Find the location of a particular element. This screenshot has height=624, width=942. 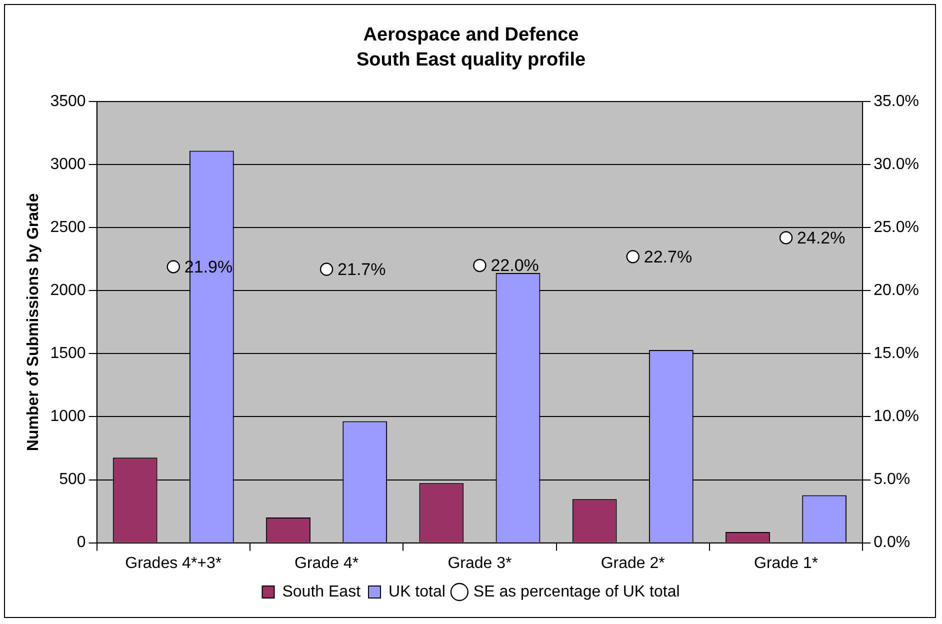

y-tick-label: 1000 is located at coordinates (68, 417).